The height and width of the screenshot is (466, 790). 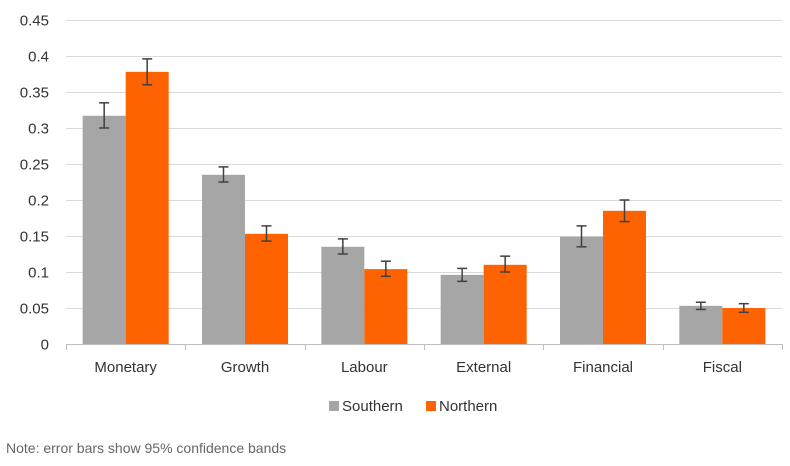 What do you see at coordinates (34, 309) in the screenshot?
I see `y-tick-label: 0.05` at bounding box center [34, 309].